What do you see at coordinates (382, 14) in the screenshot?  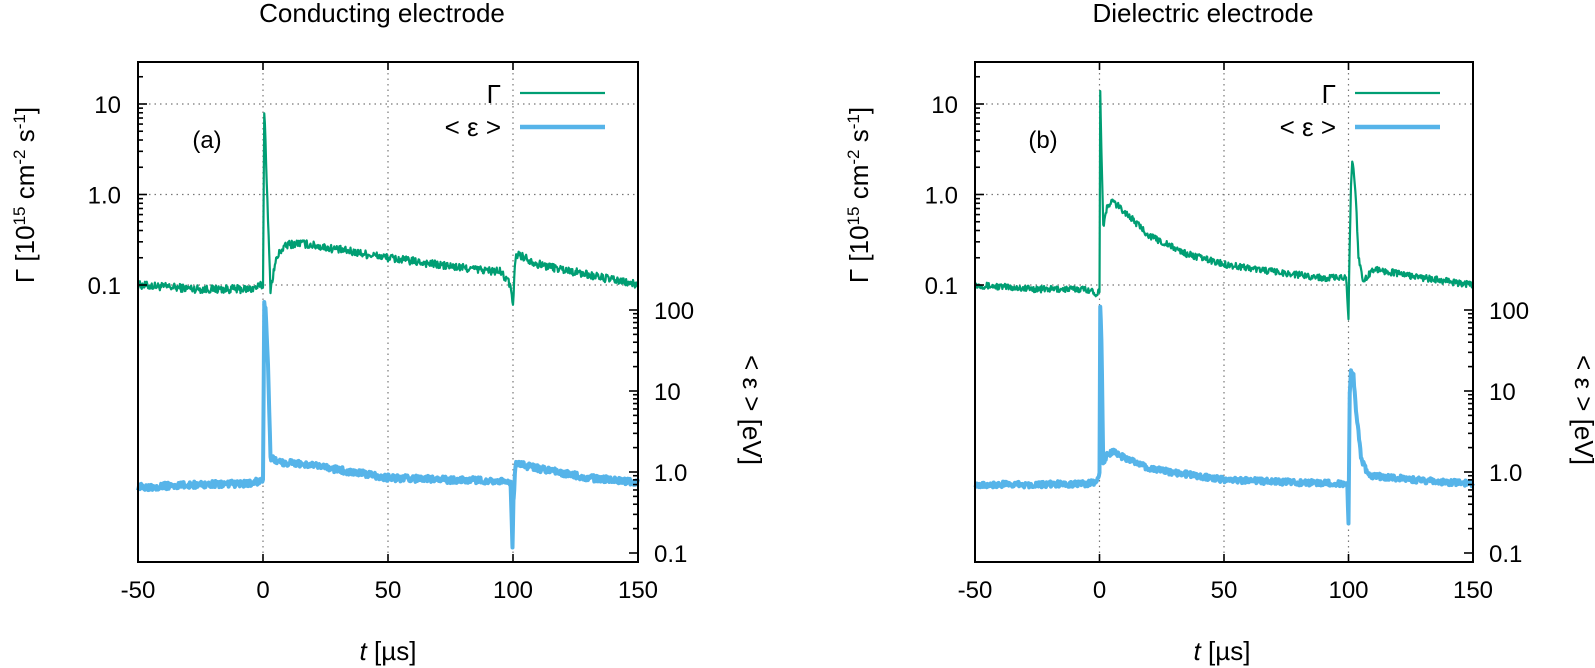 I see `chart-title: Conducting electrode` at bounding box center [382, 14].